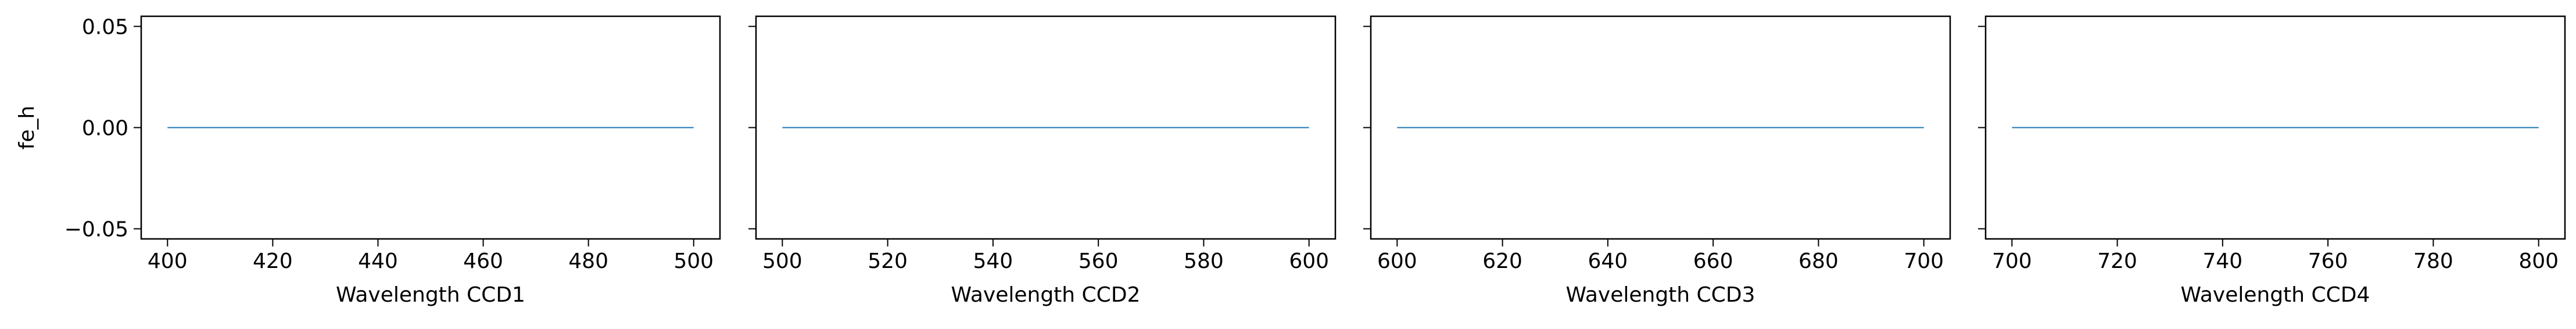 This screenshot has width=2576, height=329. Describe the element at coordinates (430, 295) in the screenshot. I see `x-axis-label-1: Wavelength CCD1` at that location.